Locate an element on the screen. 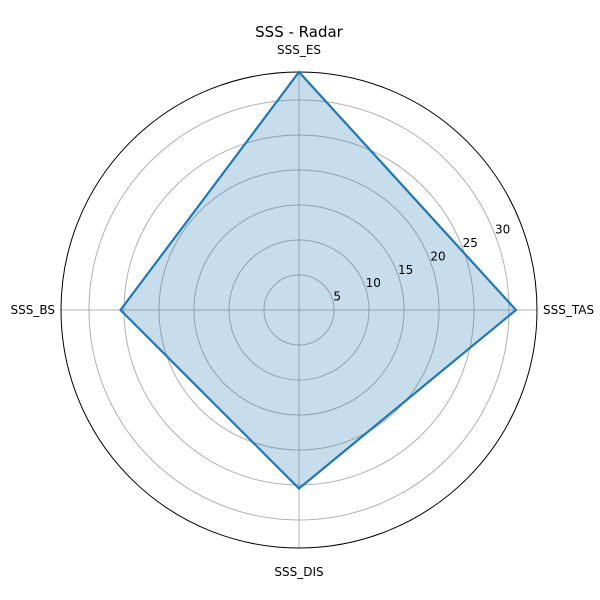 The image size is (600, 600). category-label-SSS_BS: SSS_BS is located at coordinates (33, 310).